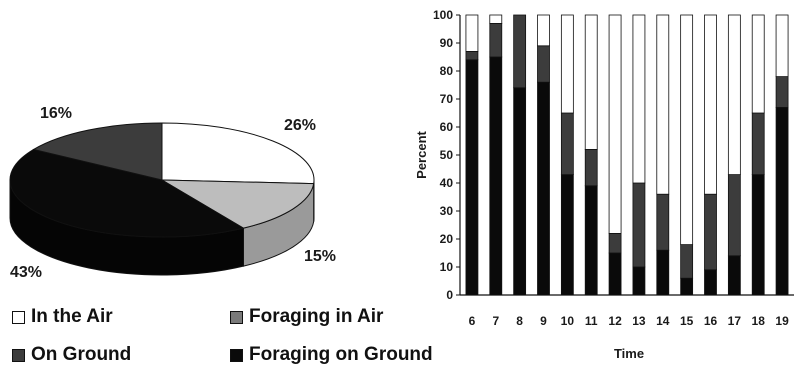 This screenshot has width=798, height=373. I want to click on legend-swatch-on-ground, so click(18, 355).